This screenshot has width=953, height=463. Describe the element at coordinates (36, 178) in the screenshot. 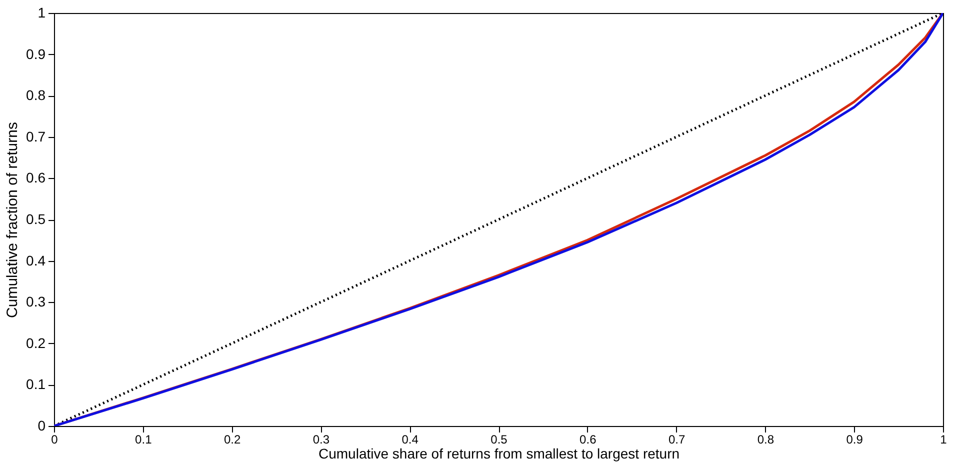

I see `y-tick-label: 0.6` at that location.